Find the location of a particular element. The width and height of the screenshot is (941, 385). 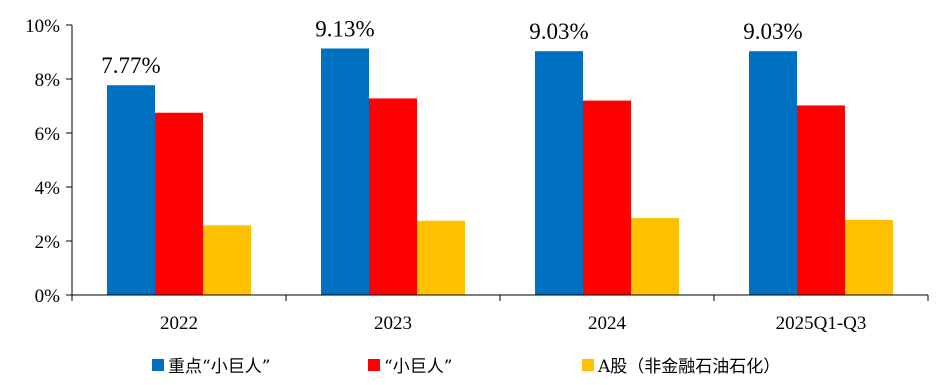

bar-1-2022 is located at coordinates (131, 190).